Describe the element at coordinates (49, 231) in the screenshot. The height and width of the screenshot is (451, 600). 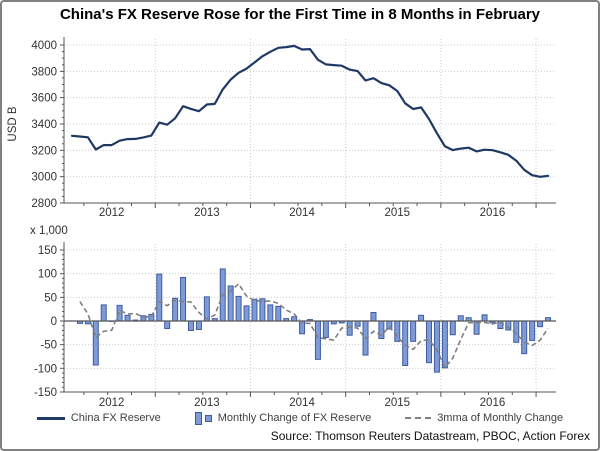
I see `unit-multiplier-label: x 1,000` at that location.